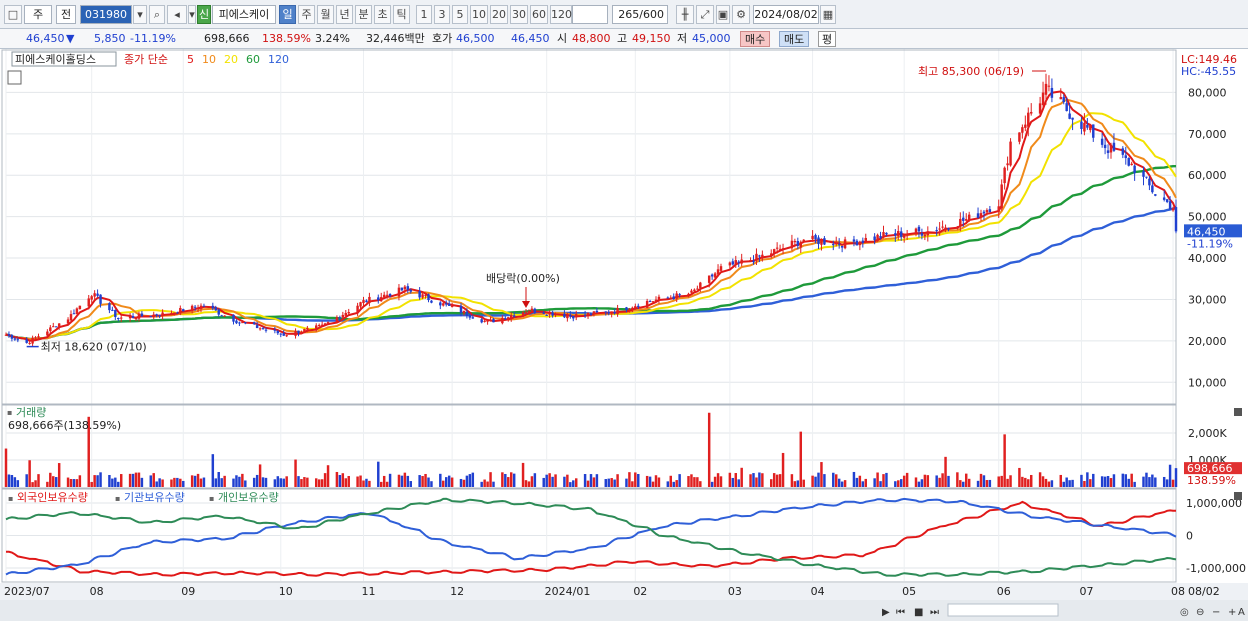 The width and height of the screenshot is (1248, 621). What do you see at coordinates (363, 14) in the screenshot?
I see `period-button: 분` at bounding box center [363, 14].